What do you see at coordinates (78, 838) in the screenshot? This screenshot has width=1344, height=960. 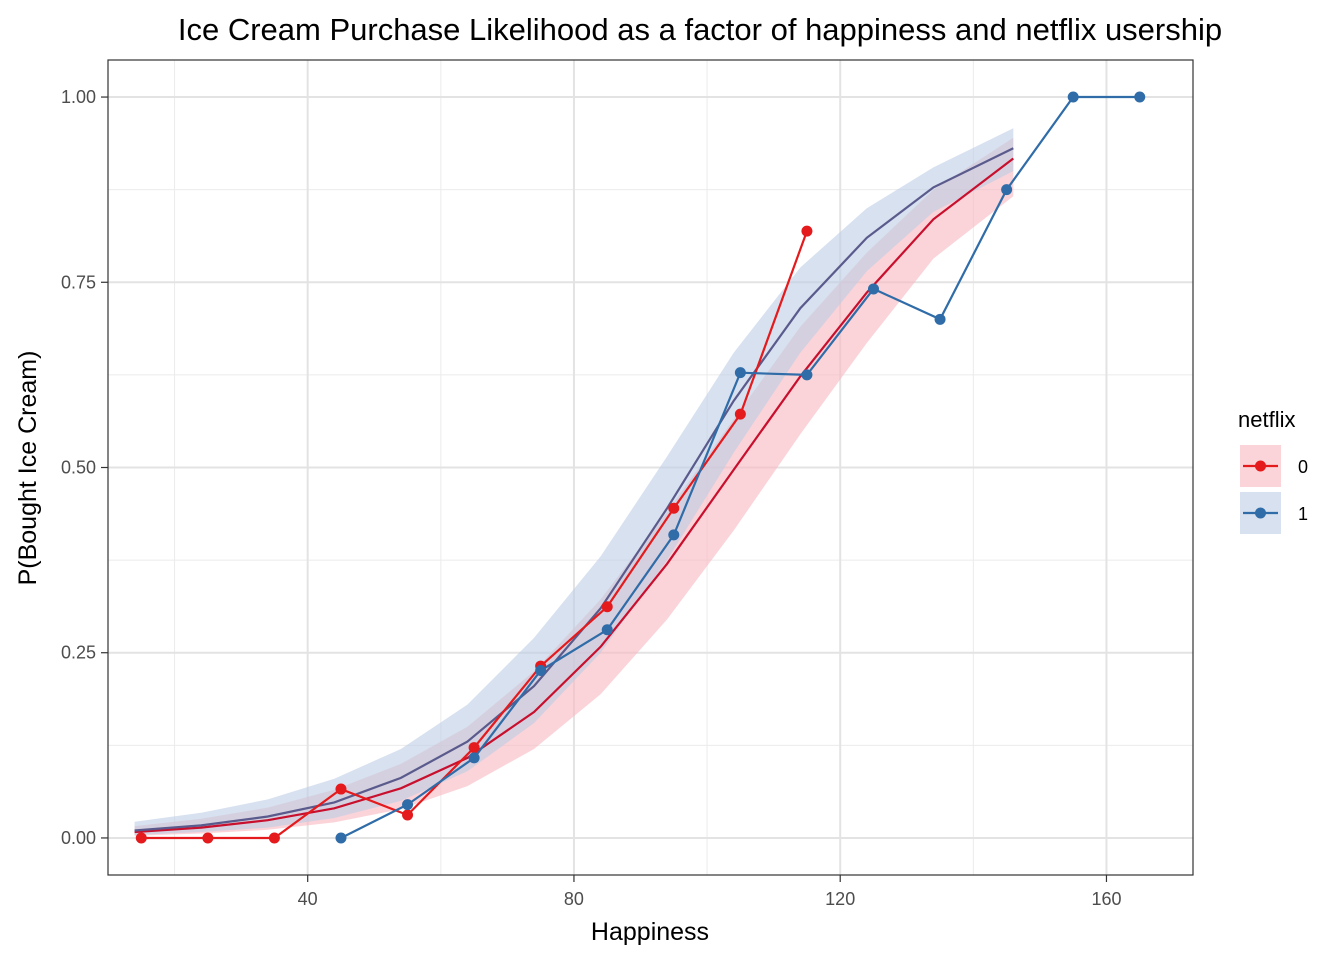 I see `y-tick-label: 0.00` at bounding box center [78, 838].